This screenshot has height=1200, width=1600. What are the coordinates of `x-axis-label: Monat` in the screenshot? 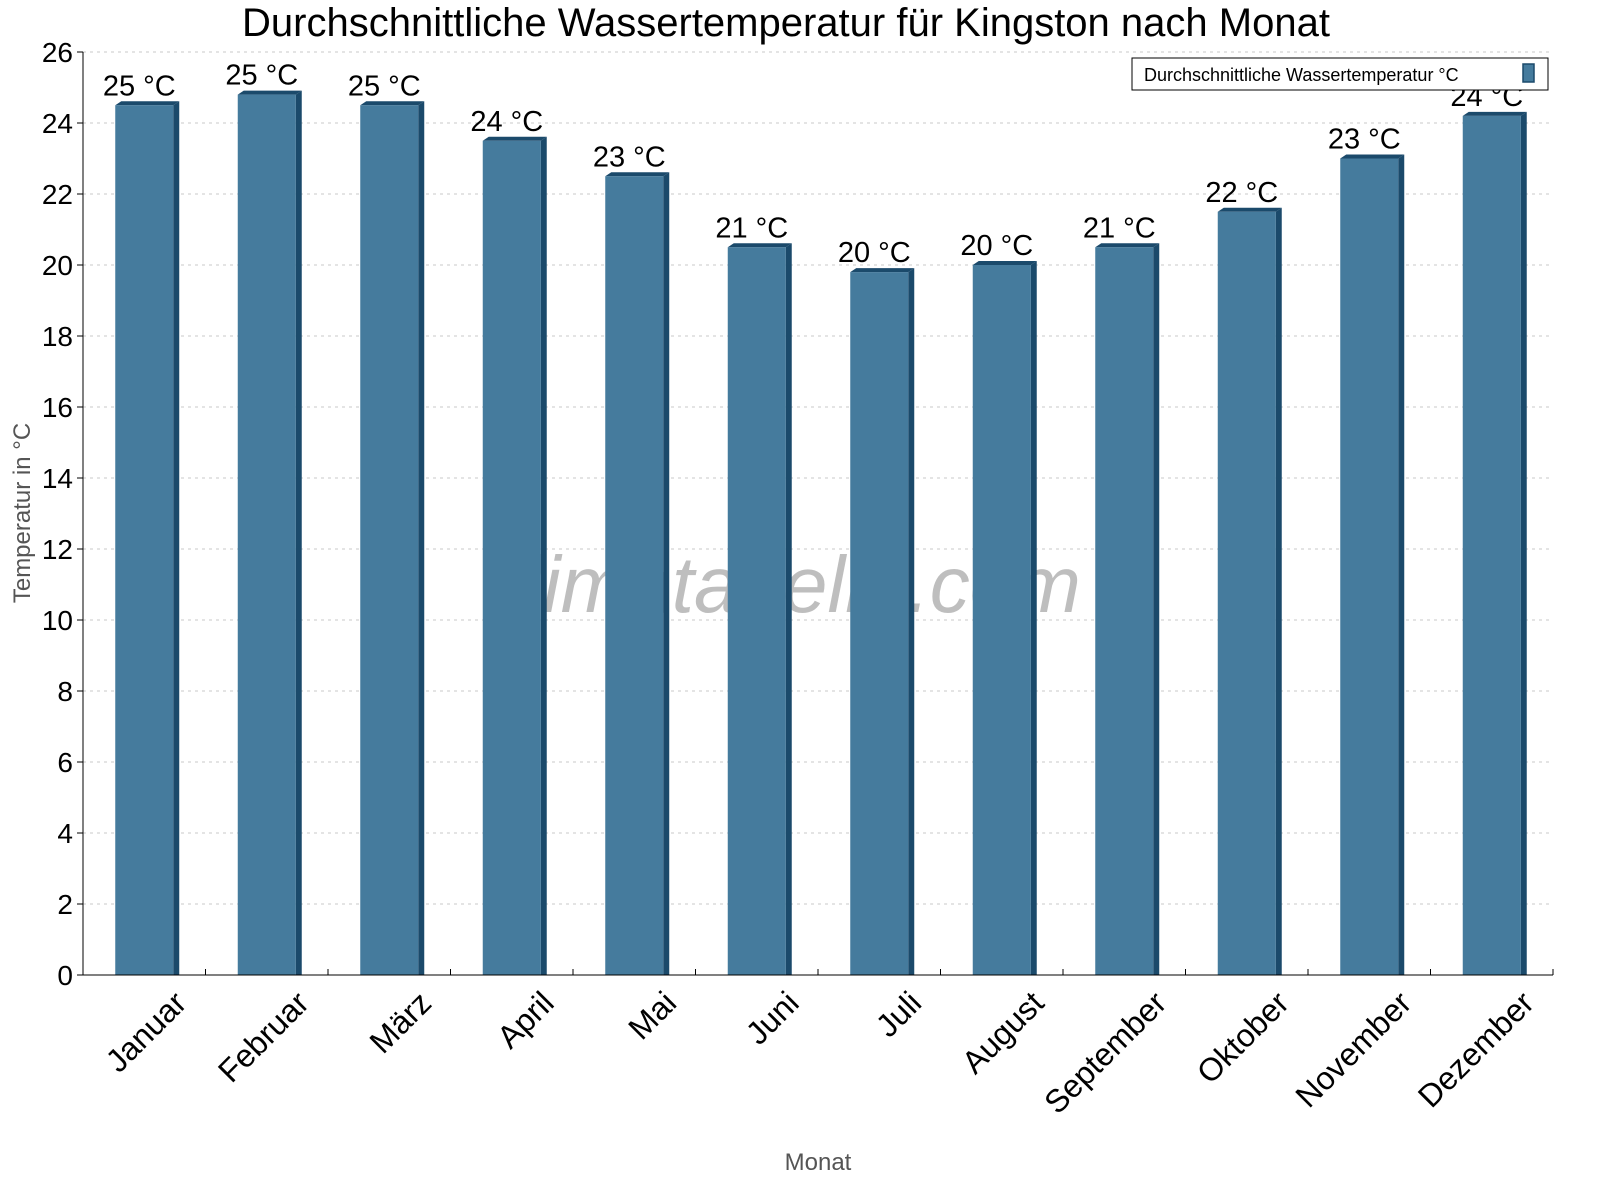 It's located at (818, 1162).